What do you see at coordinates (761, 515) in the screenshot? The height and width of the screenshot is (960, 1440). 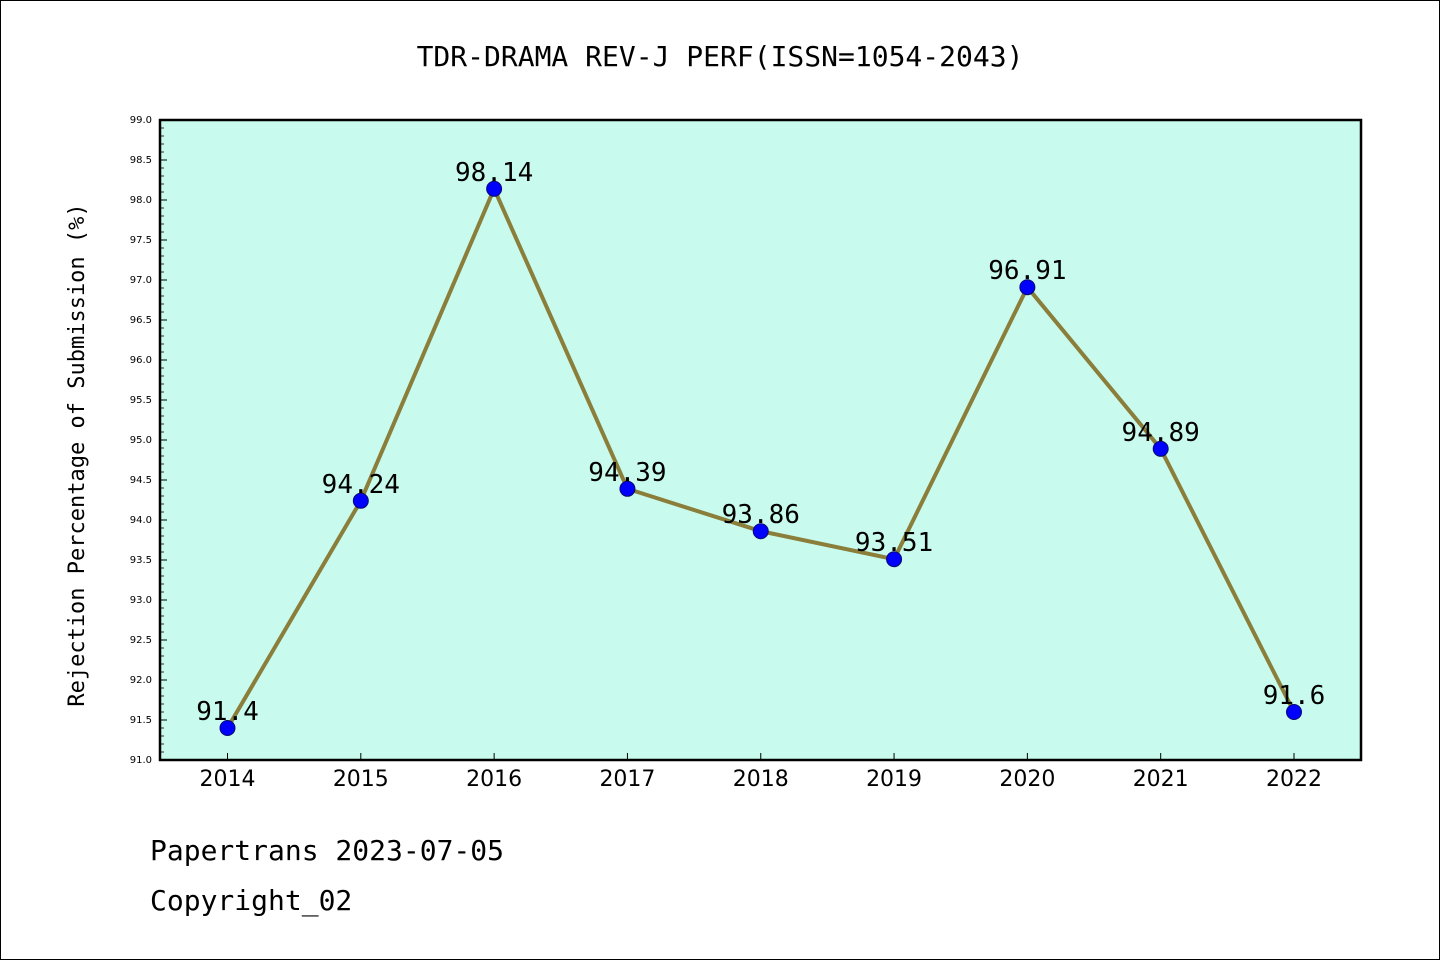 I see `data-label: 93.86` at bounding box center [761, 515].